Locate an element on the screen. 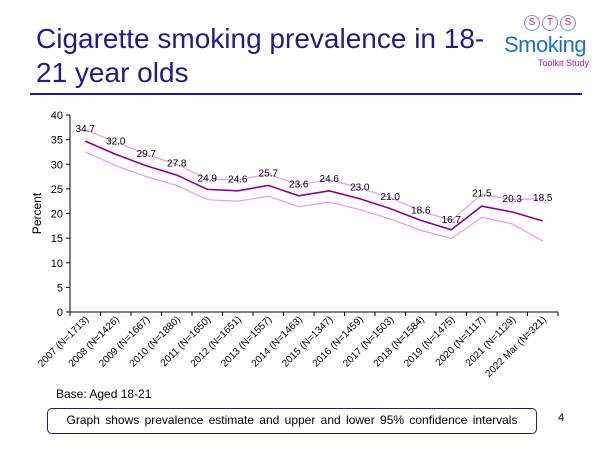 The height and width of the screenshot is (450, 600). data-label: 27.8 is located at coordinates (177, 164).